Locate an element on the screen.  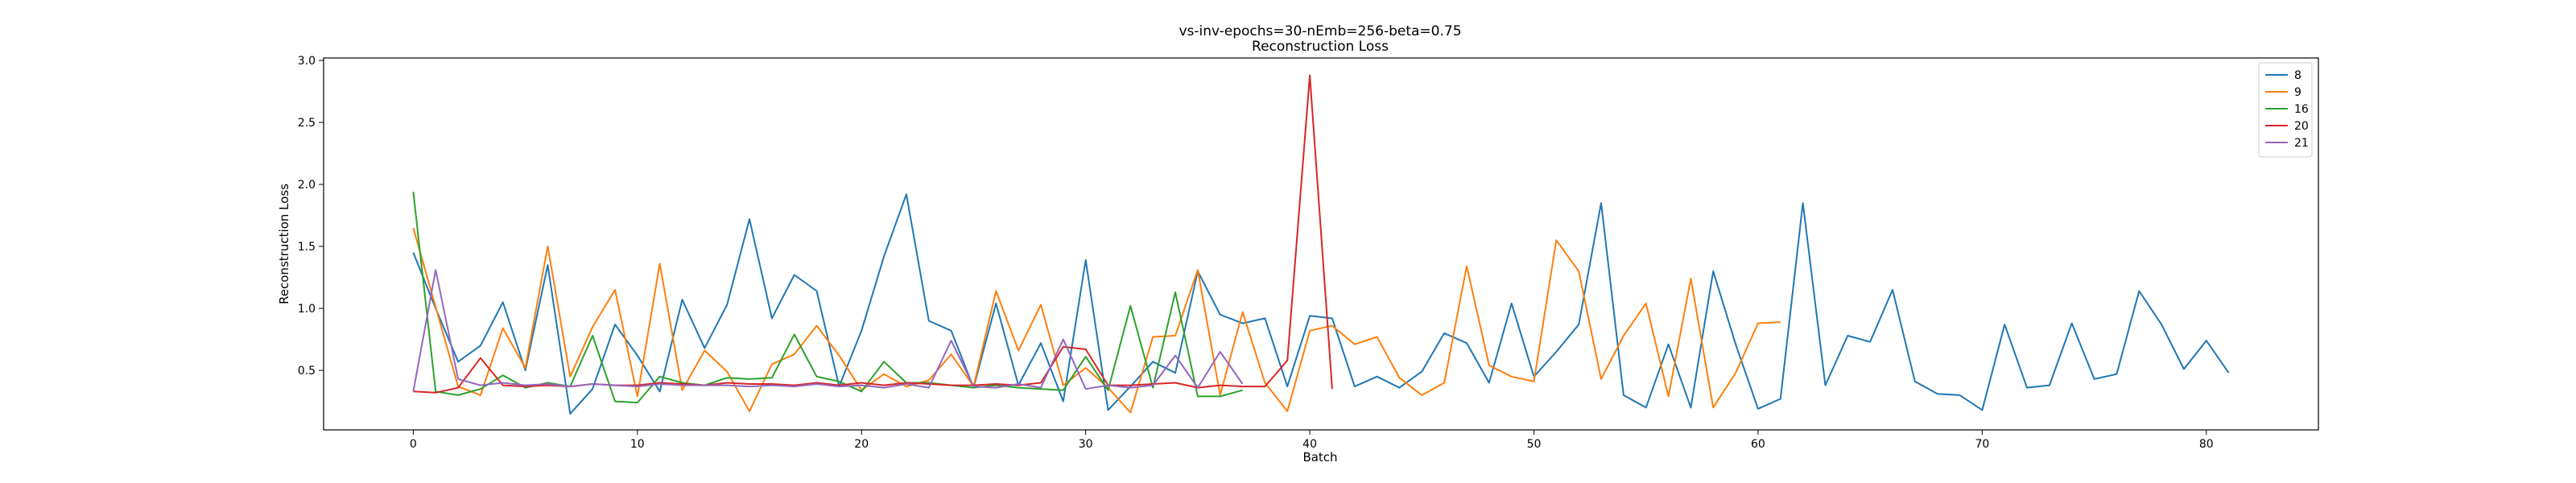
x-tick-label: 30 is located at coordinates (1086, 444).